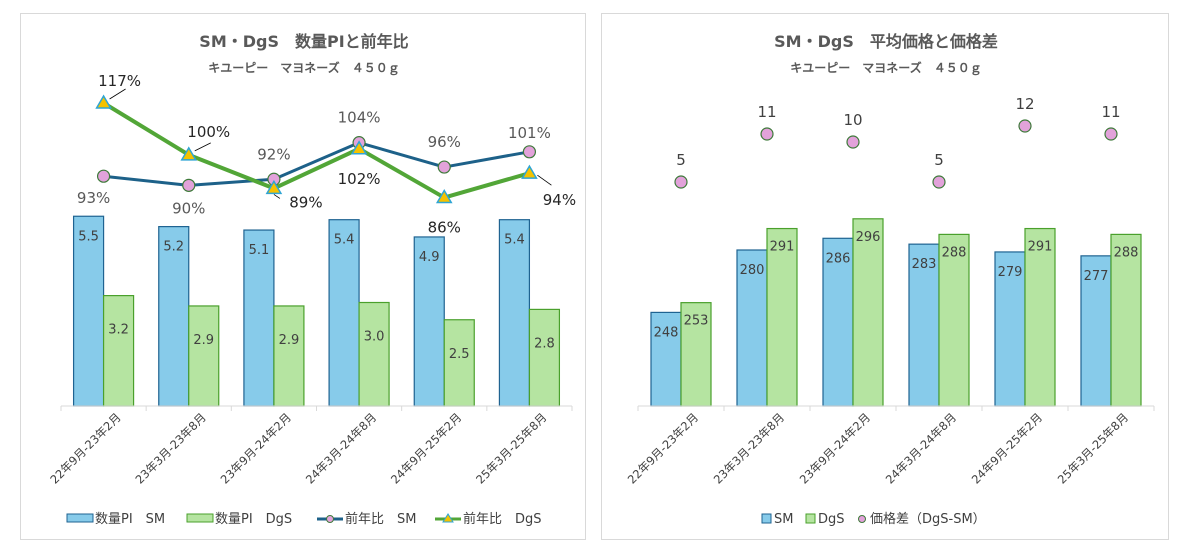 This screenshot has height=556, width=1183. What do you see at coordinates (783, 519) in the screenshot?
I see `legend-label: SM` at bounding box center [783, 519].